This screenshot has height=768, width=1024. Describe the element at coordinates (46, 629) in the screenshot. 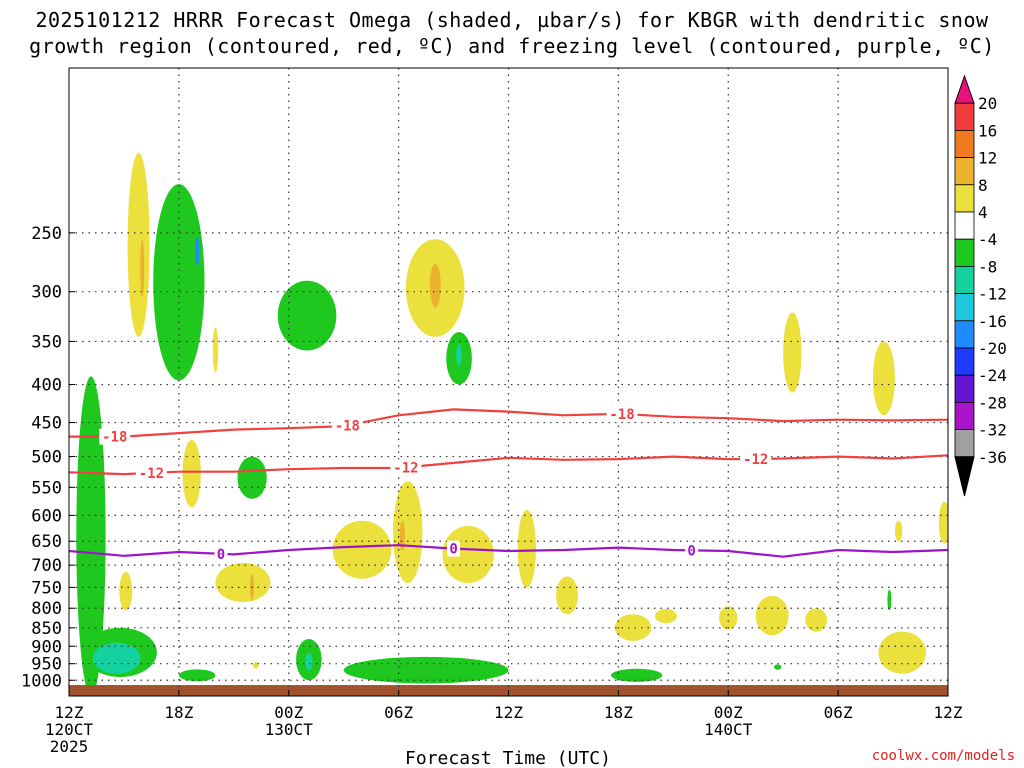

I see `ytick-label-850: 850` at that location.